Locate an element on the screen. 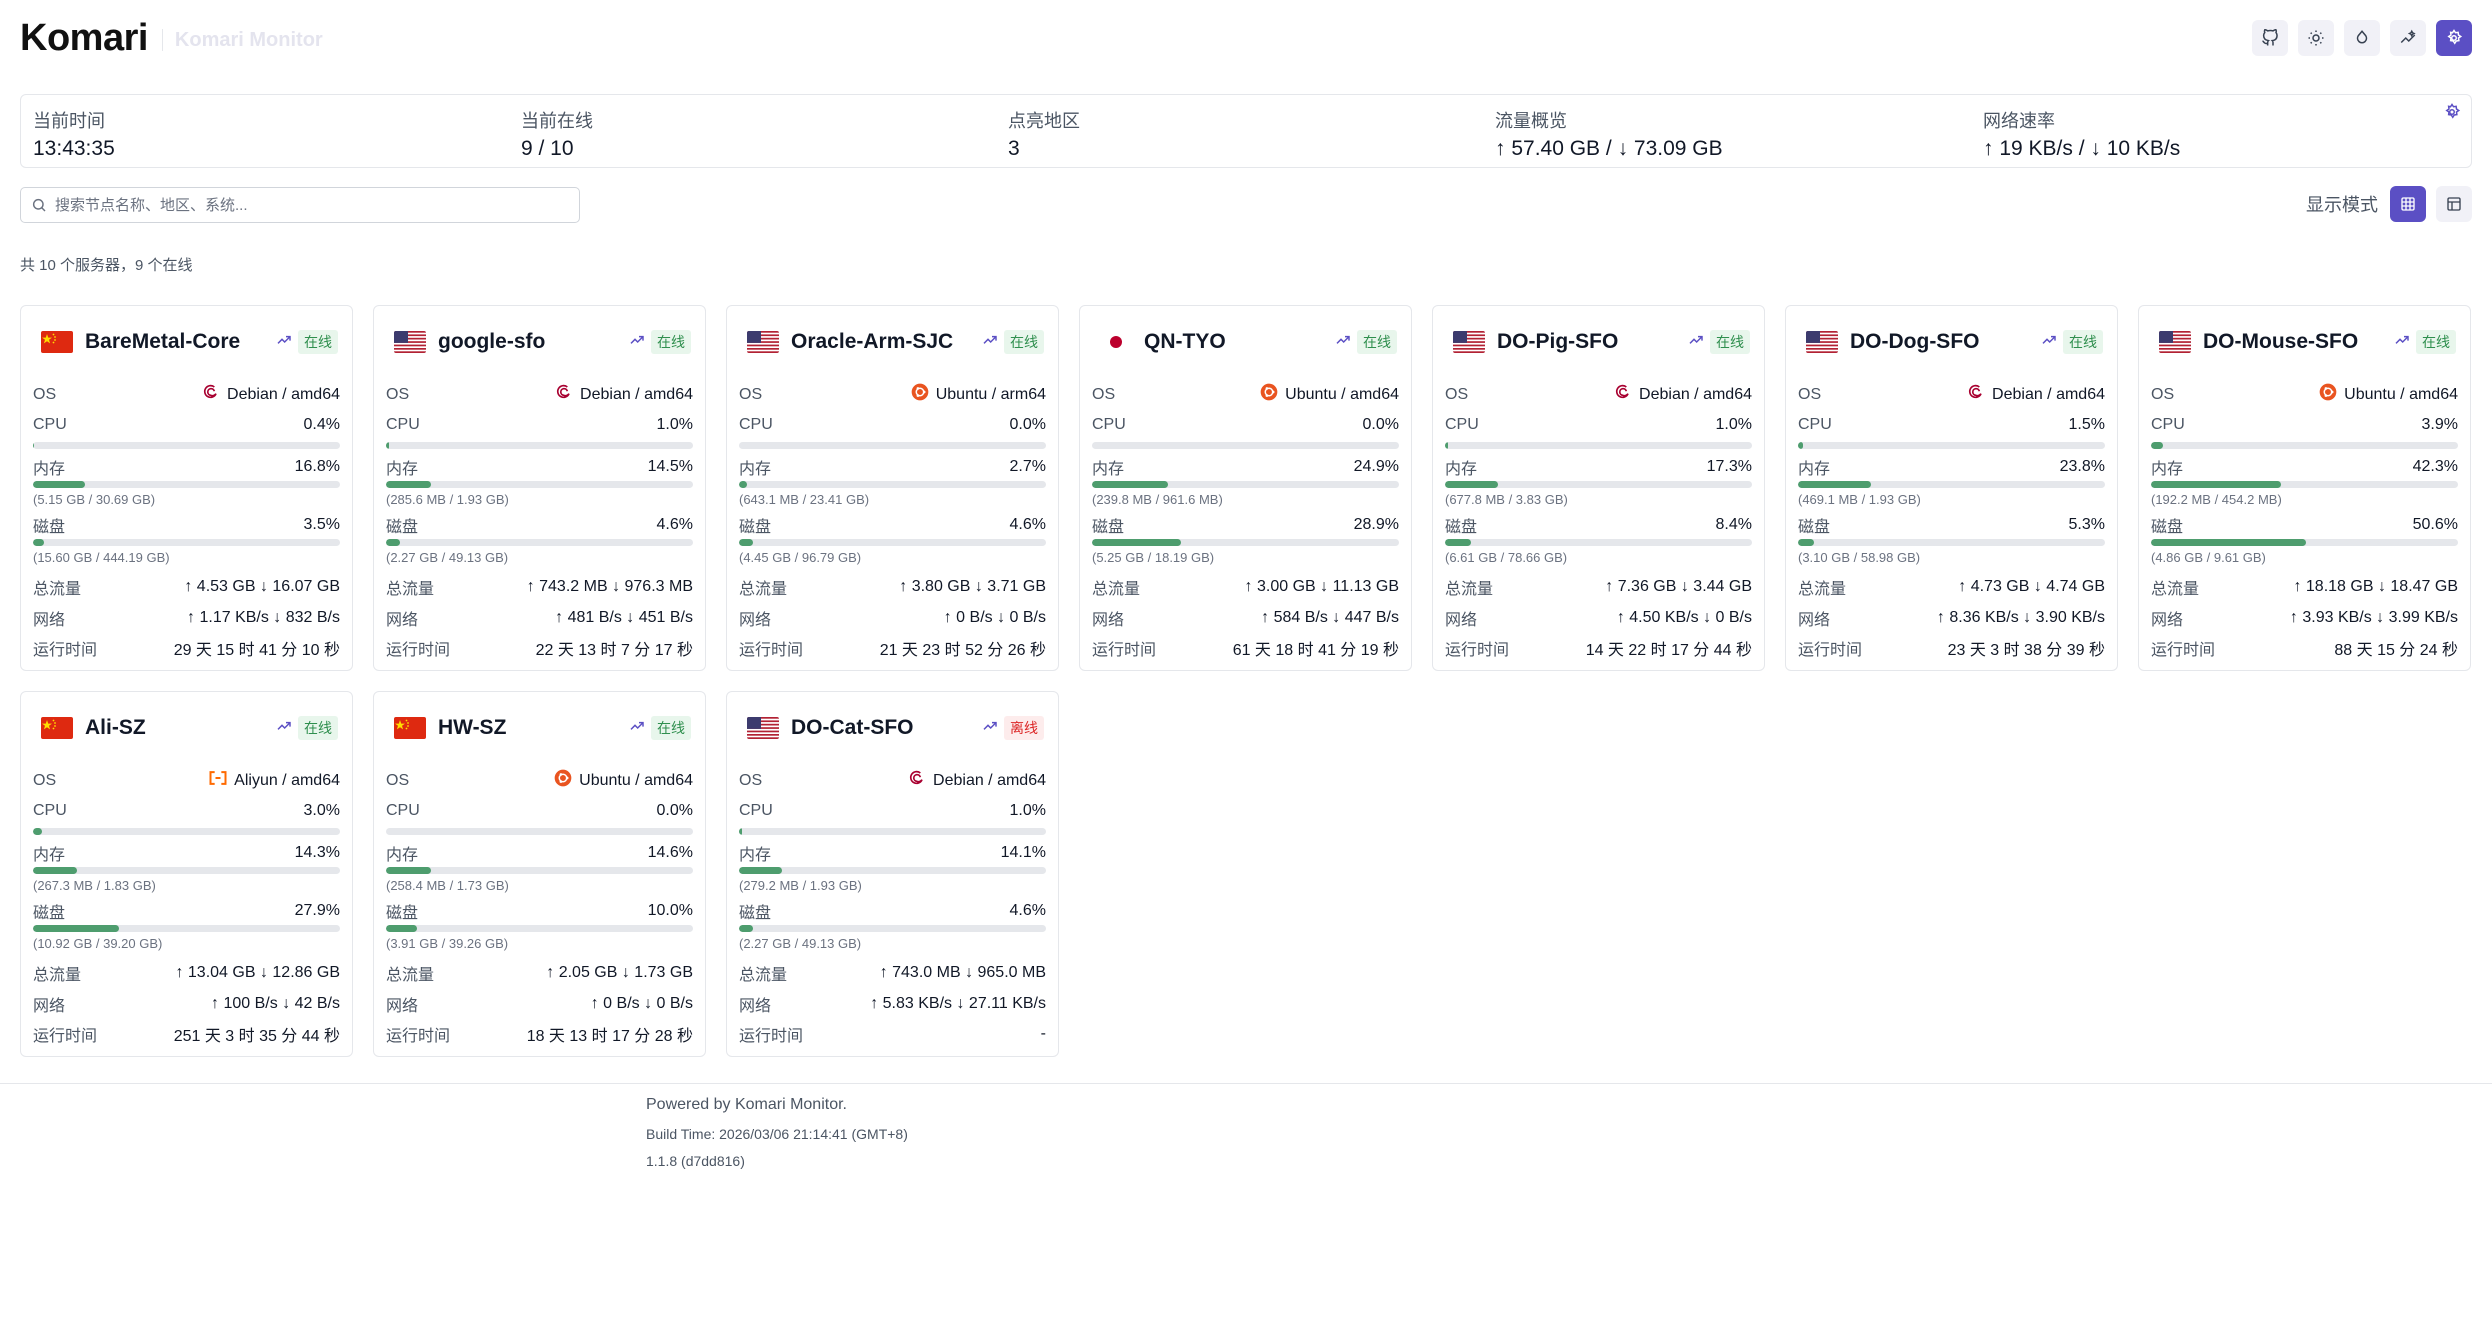 This screenshot has height=1326, width=2492. memory-detail: (267.3 MB / 1.83 GB) is located at coordinates (94, 885).